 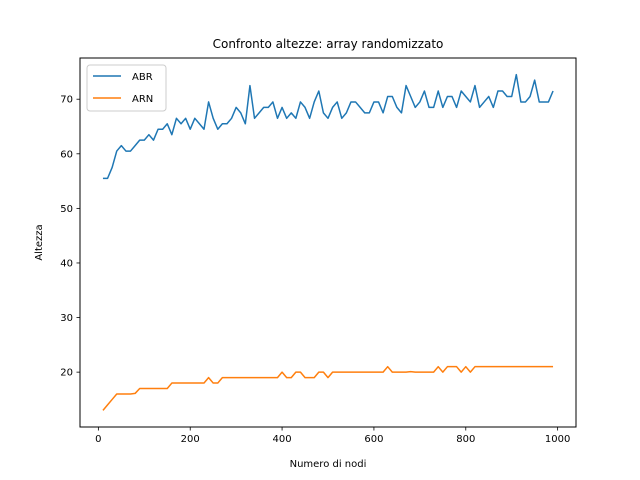 I want to click on y-tick-label: 70, so click(x=66, y=100).